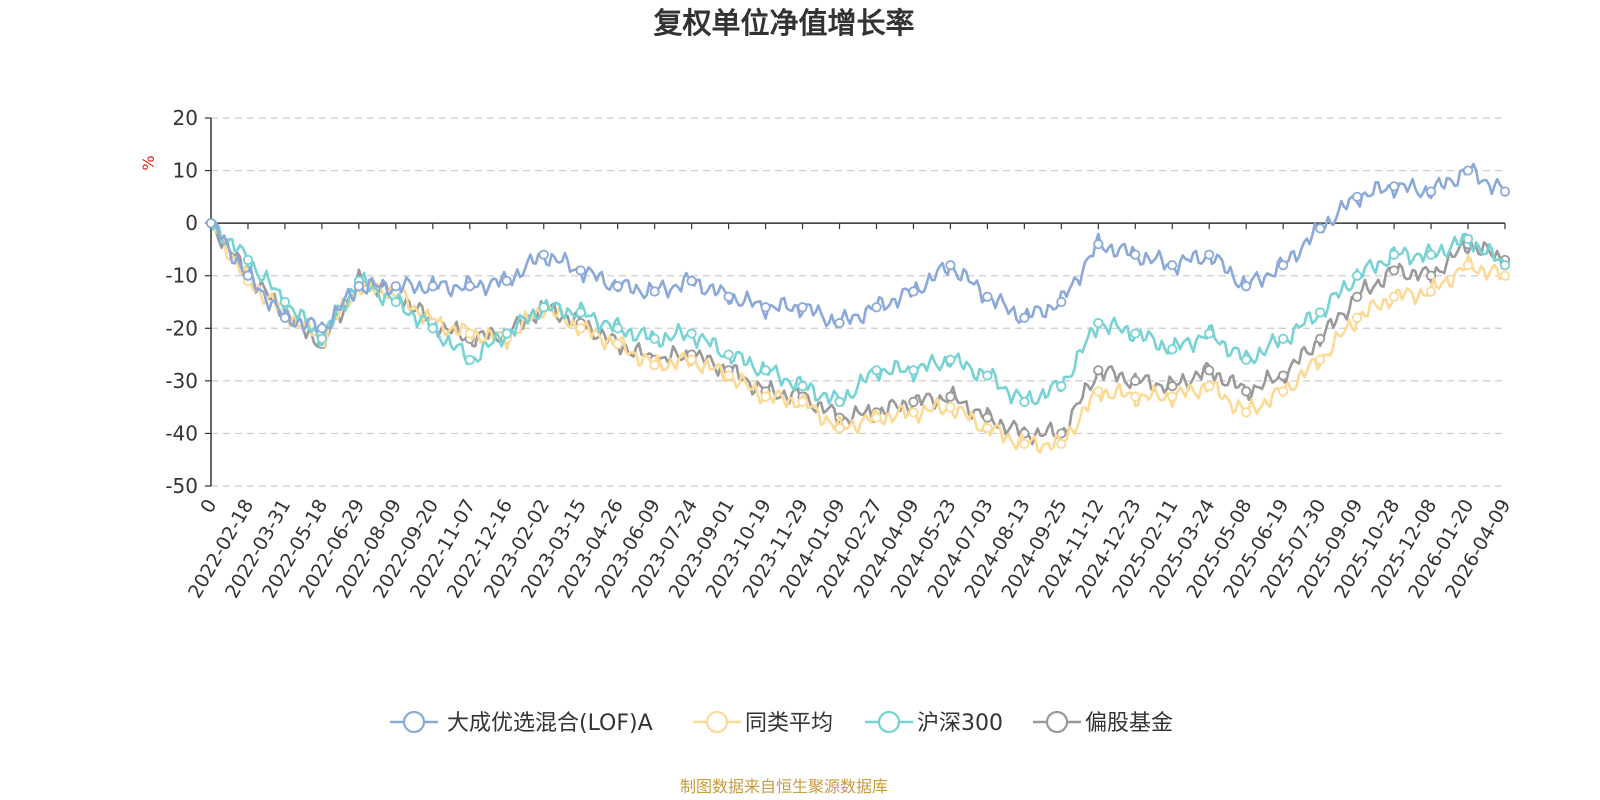 This screenshot has width=1600, height=800. Describe the element at coordinates (1103, 723) in the screenshot. I see `legend-item-4: 偏股基金` at that location.